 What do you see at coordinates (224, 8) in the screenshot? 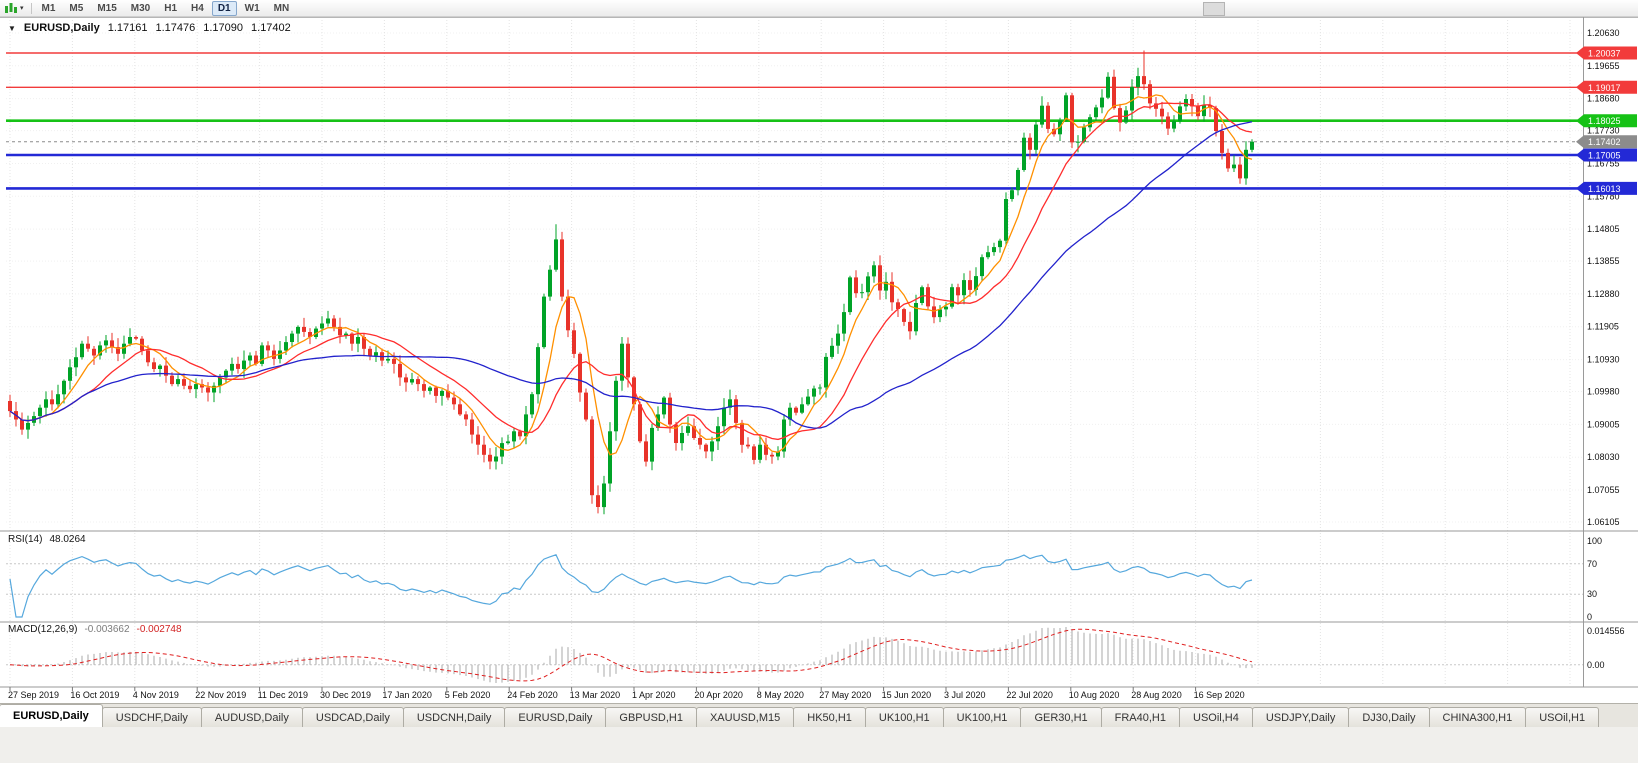
I see `timeframe-button-d1: D1` at bounding box center [224, 8].